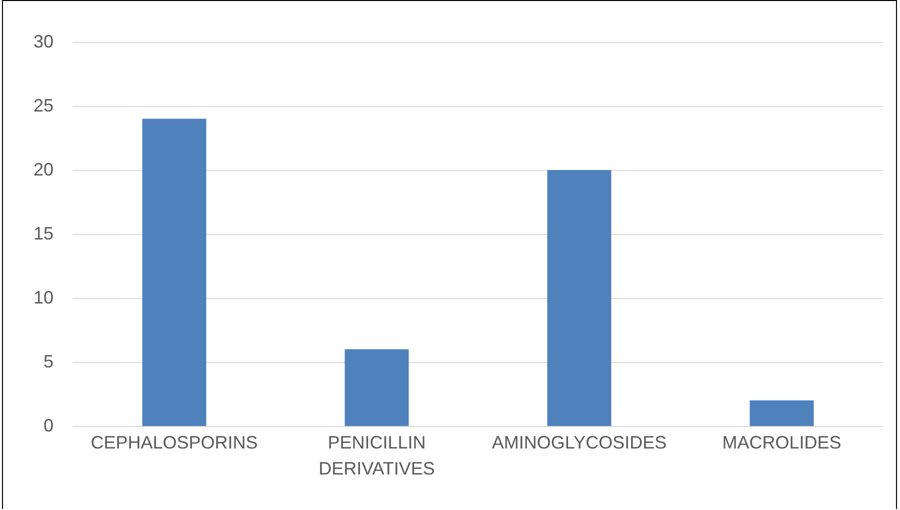 The image size is (900, 510). Describe the element at coordinates (174, 442) in the screenshot. I see `x-tick-label: CEPHALOSPORINS` at that location.